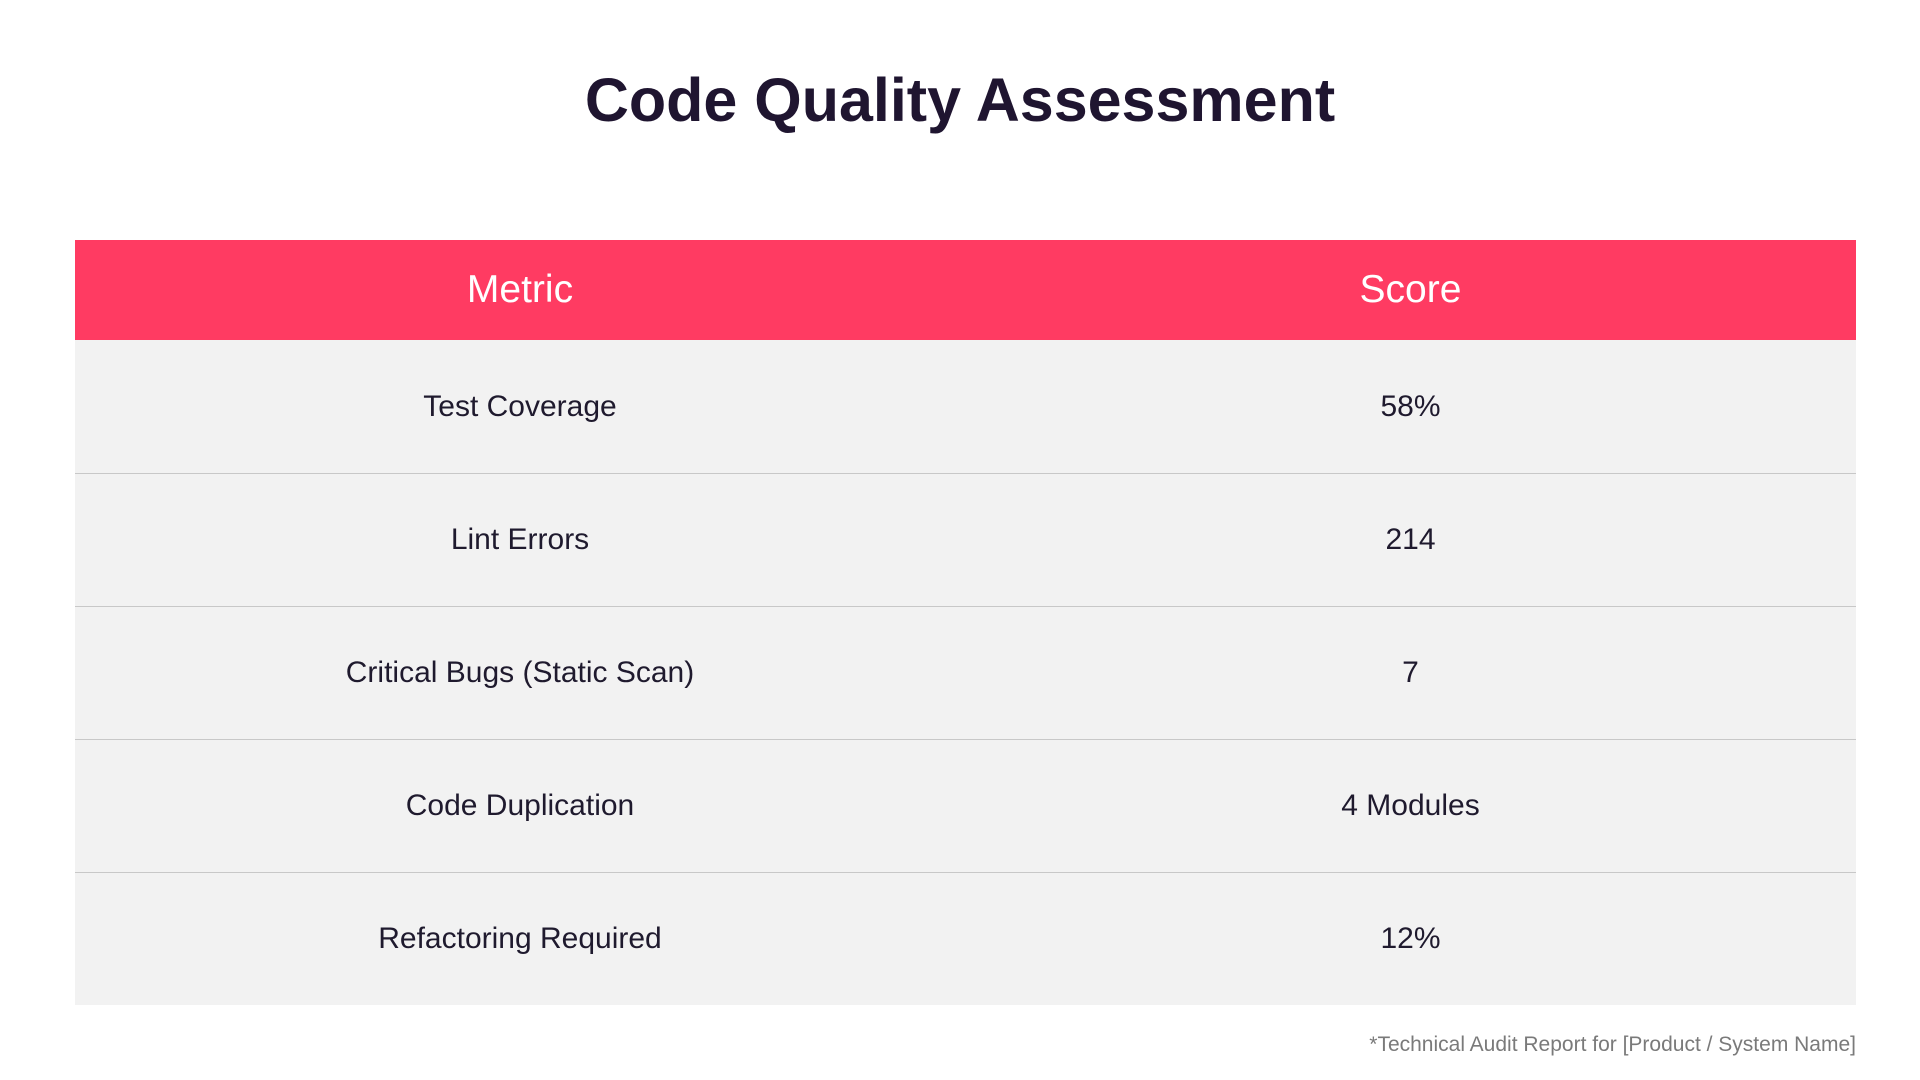 This screenshot has width=1920, height=1080. I want to click on column-header-score: Score, so click(1410, 289).